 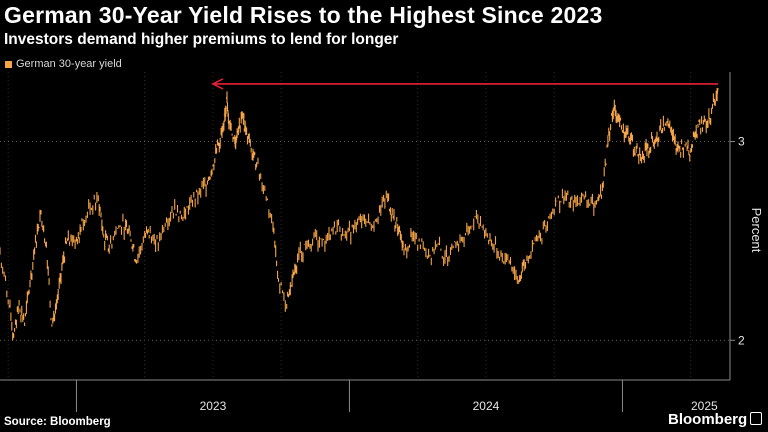 What do you see at coordinates (756, 418) in the screenshot?
I see `bloomberg-mark-icon` at bounding box center [756, 418].